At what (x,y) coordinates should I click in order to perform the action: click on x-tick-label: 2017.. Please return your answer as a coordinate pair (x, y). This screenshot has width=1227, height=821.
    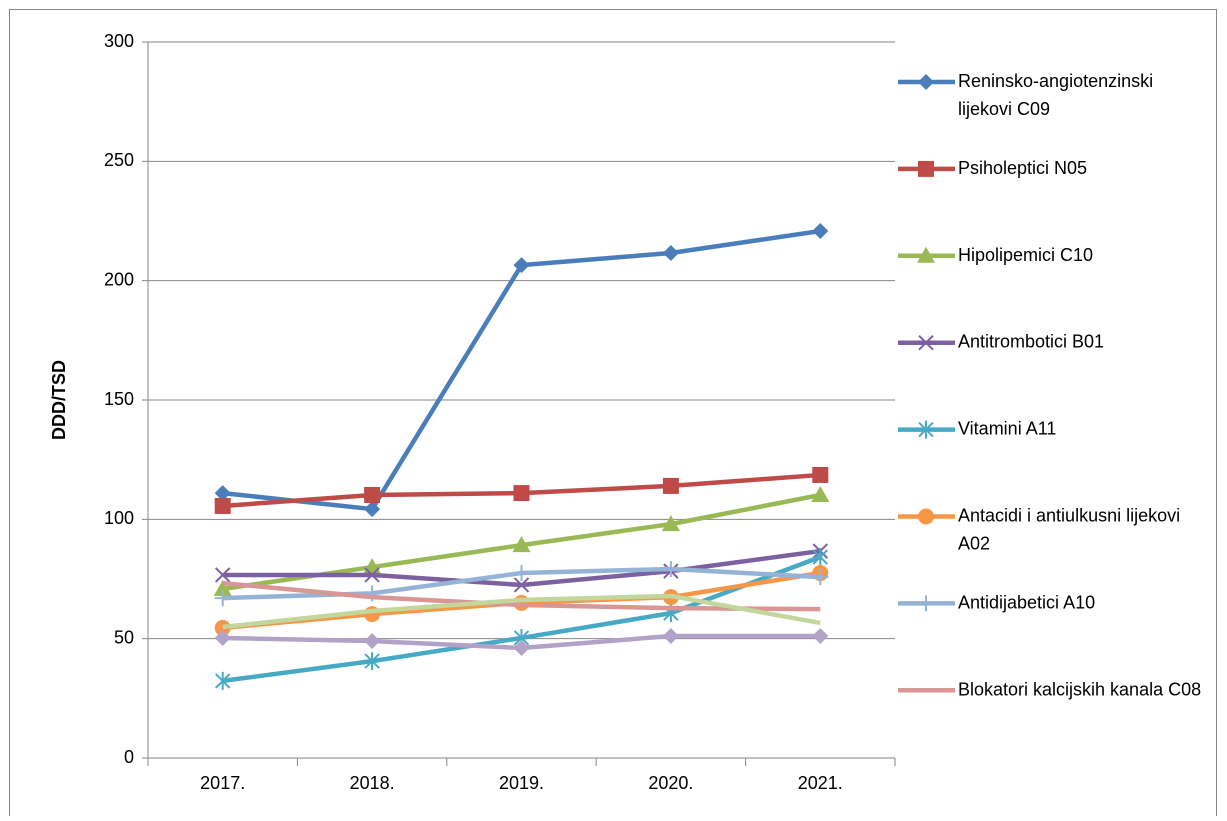
    Looking at the image, I should click on (222, 783).